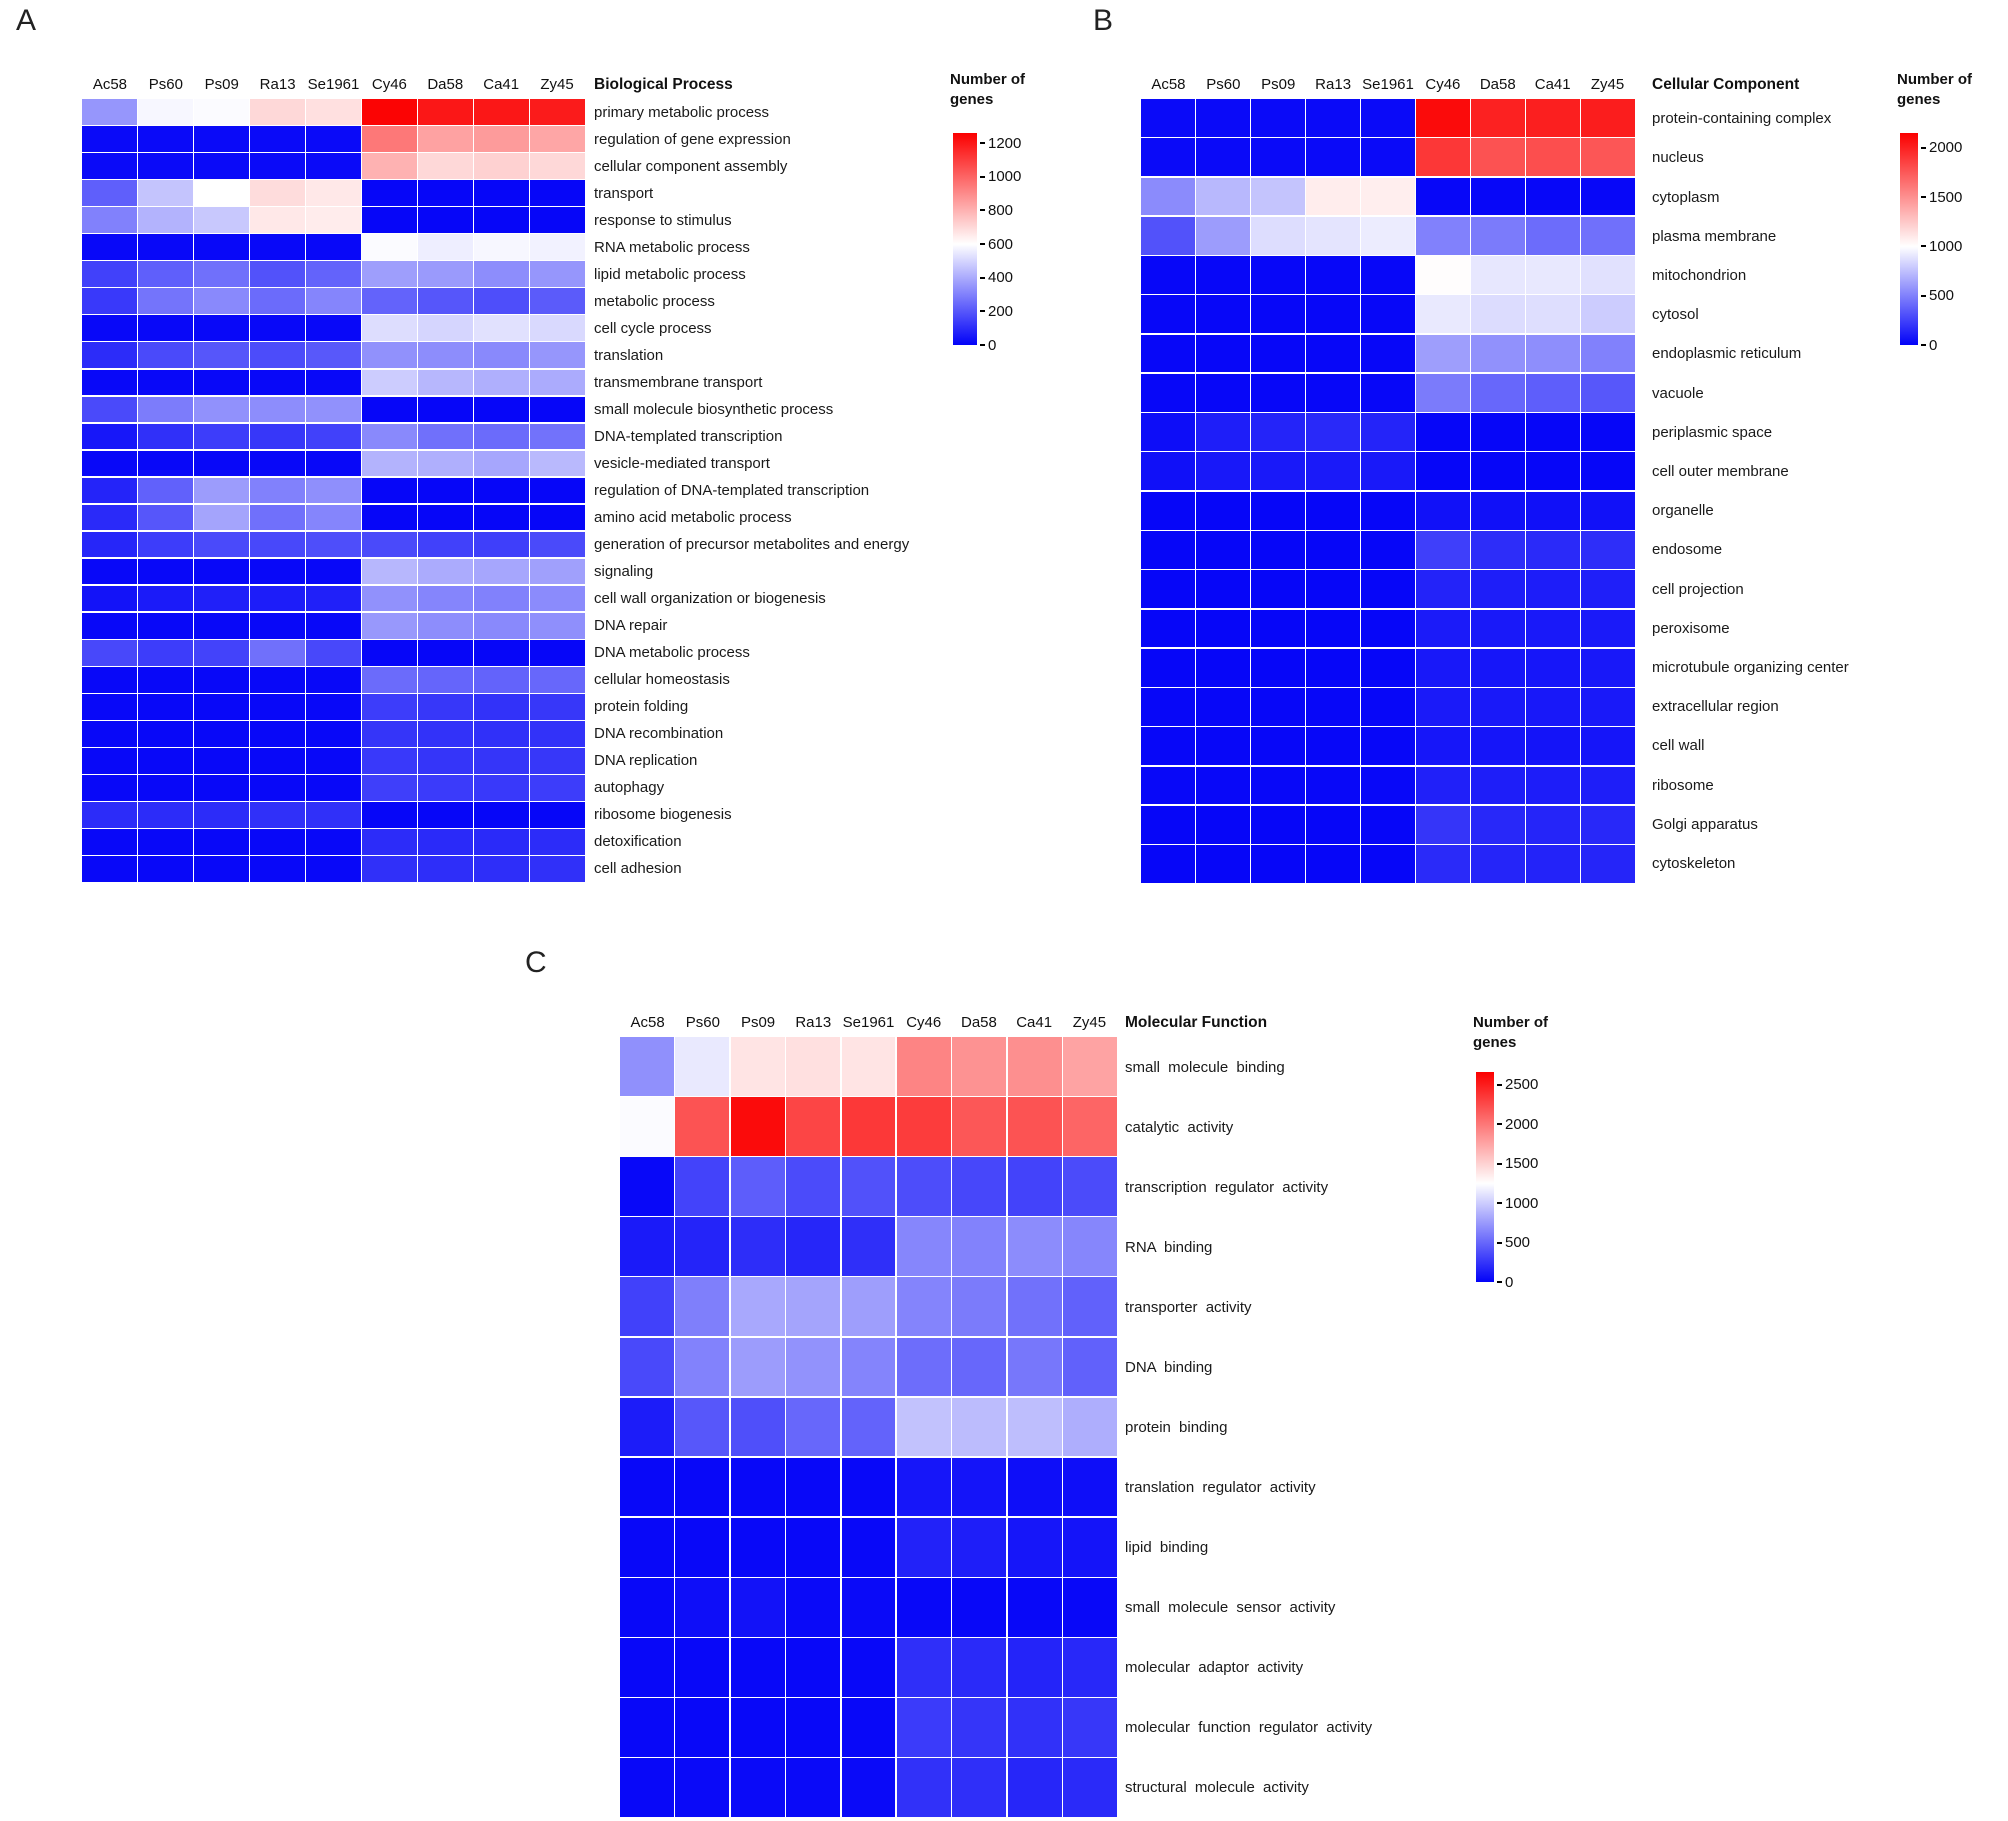 This screenshot has height=1821, width=2008. What do you see at coordinates (1230, 1607) in the screenshot?
I see `row-label: small molecule sensor activity` at bounding box center [1230, 1607].